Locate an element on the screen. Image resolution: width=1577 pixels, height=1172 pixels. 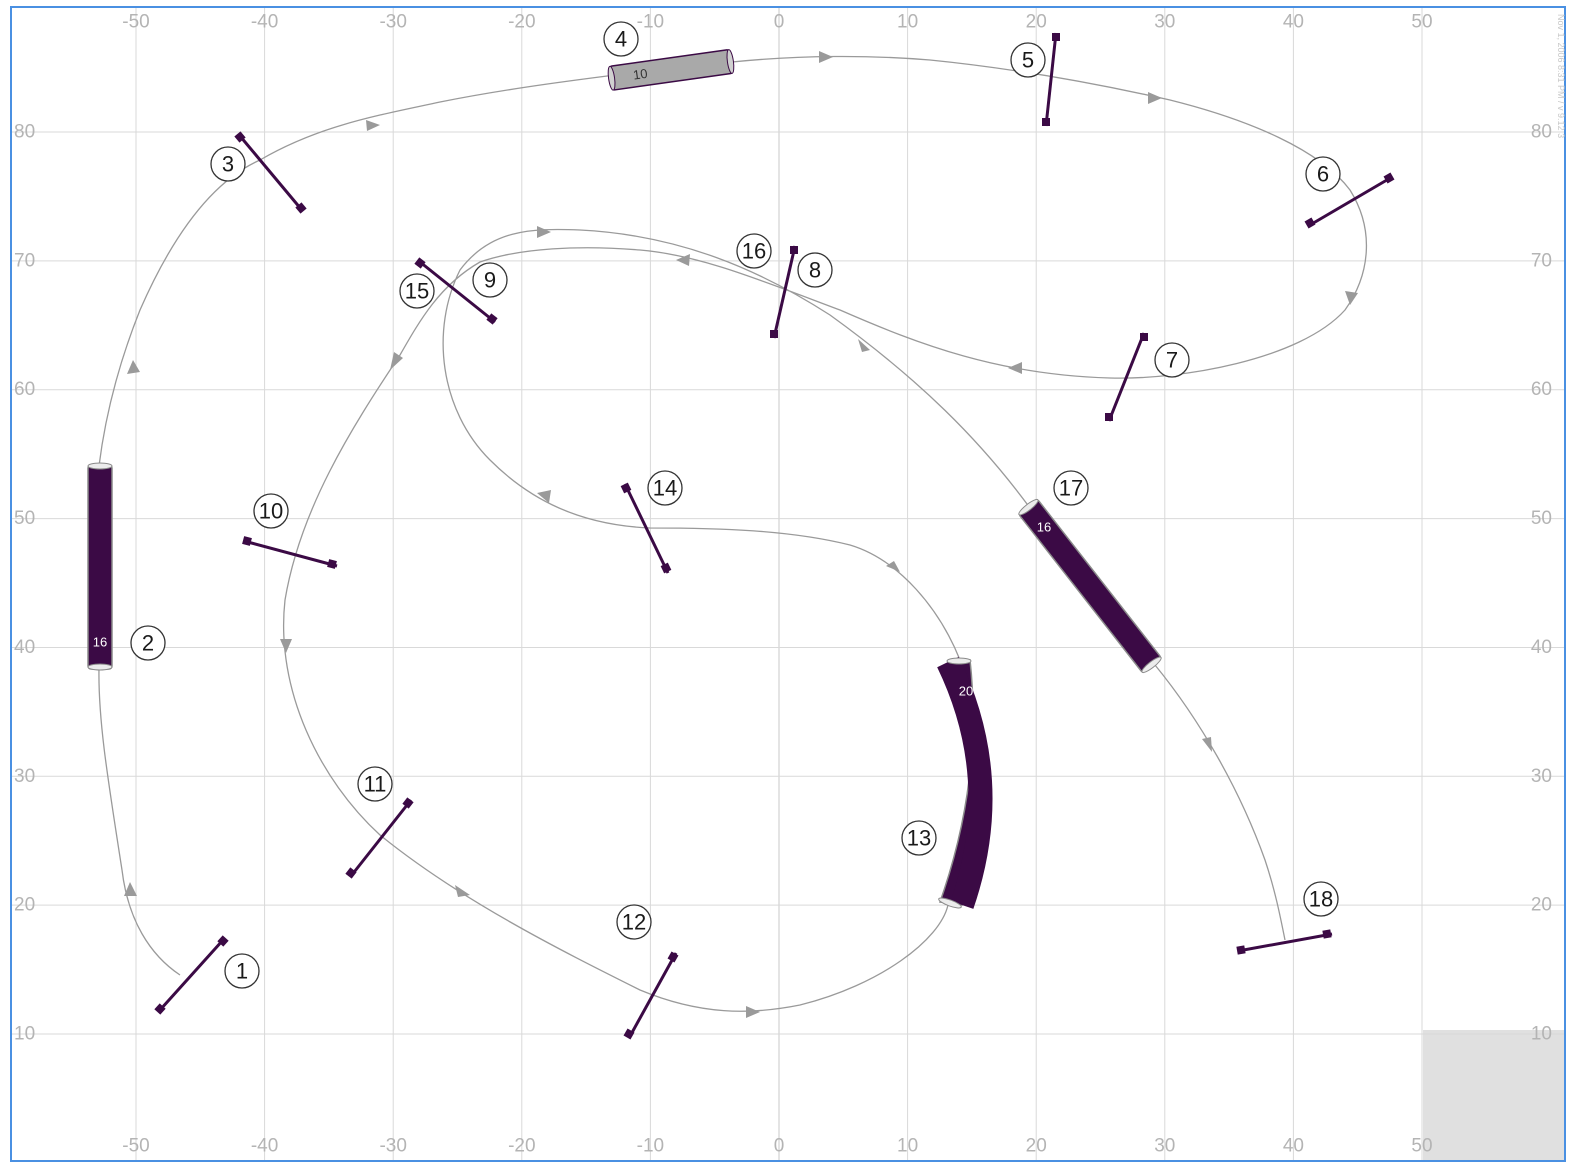
svg-text: 15 is located at coordinates (417, 291).